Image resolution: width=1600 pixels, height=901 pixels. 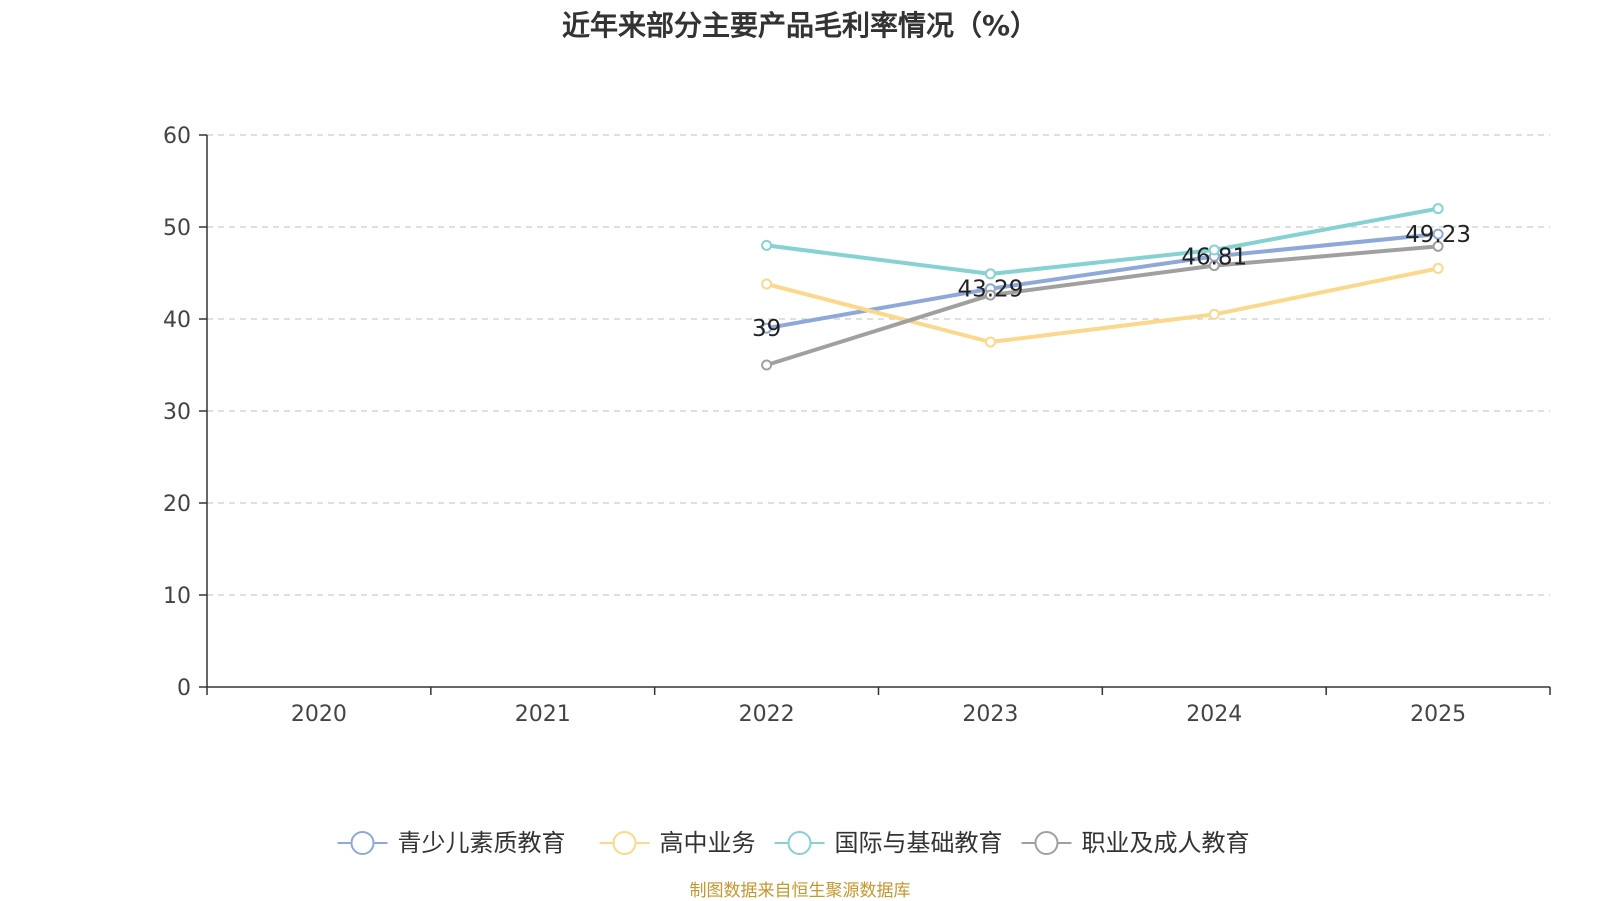 I want to click on legend-label-2: 国际与基础教育, so click(x=919, y=843).